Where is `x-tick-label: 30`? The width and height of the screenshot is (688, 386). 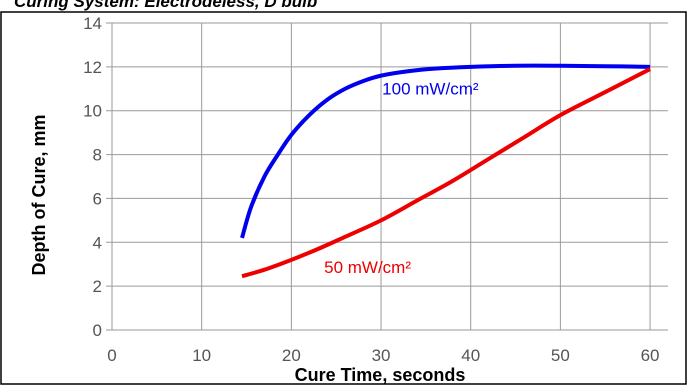 x-tick-label: 30 is located at coordinates (381, 355).